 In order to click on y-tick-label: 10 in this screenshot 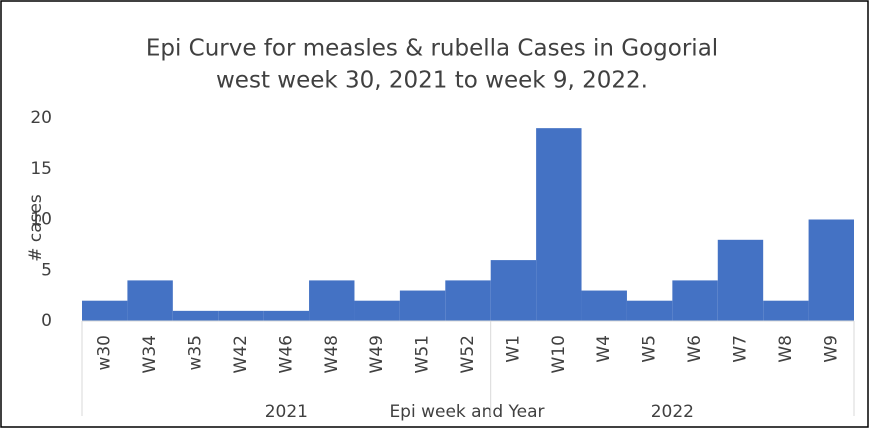, I will do `click(41, 220)`.